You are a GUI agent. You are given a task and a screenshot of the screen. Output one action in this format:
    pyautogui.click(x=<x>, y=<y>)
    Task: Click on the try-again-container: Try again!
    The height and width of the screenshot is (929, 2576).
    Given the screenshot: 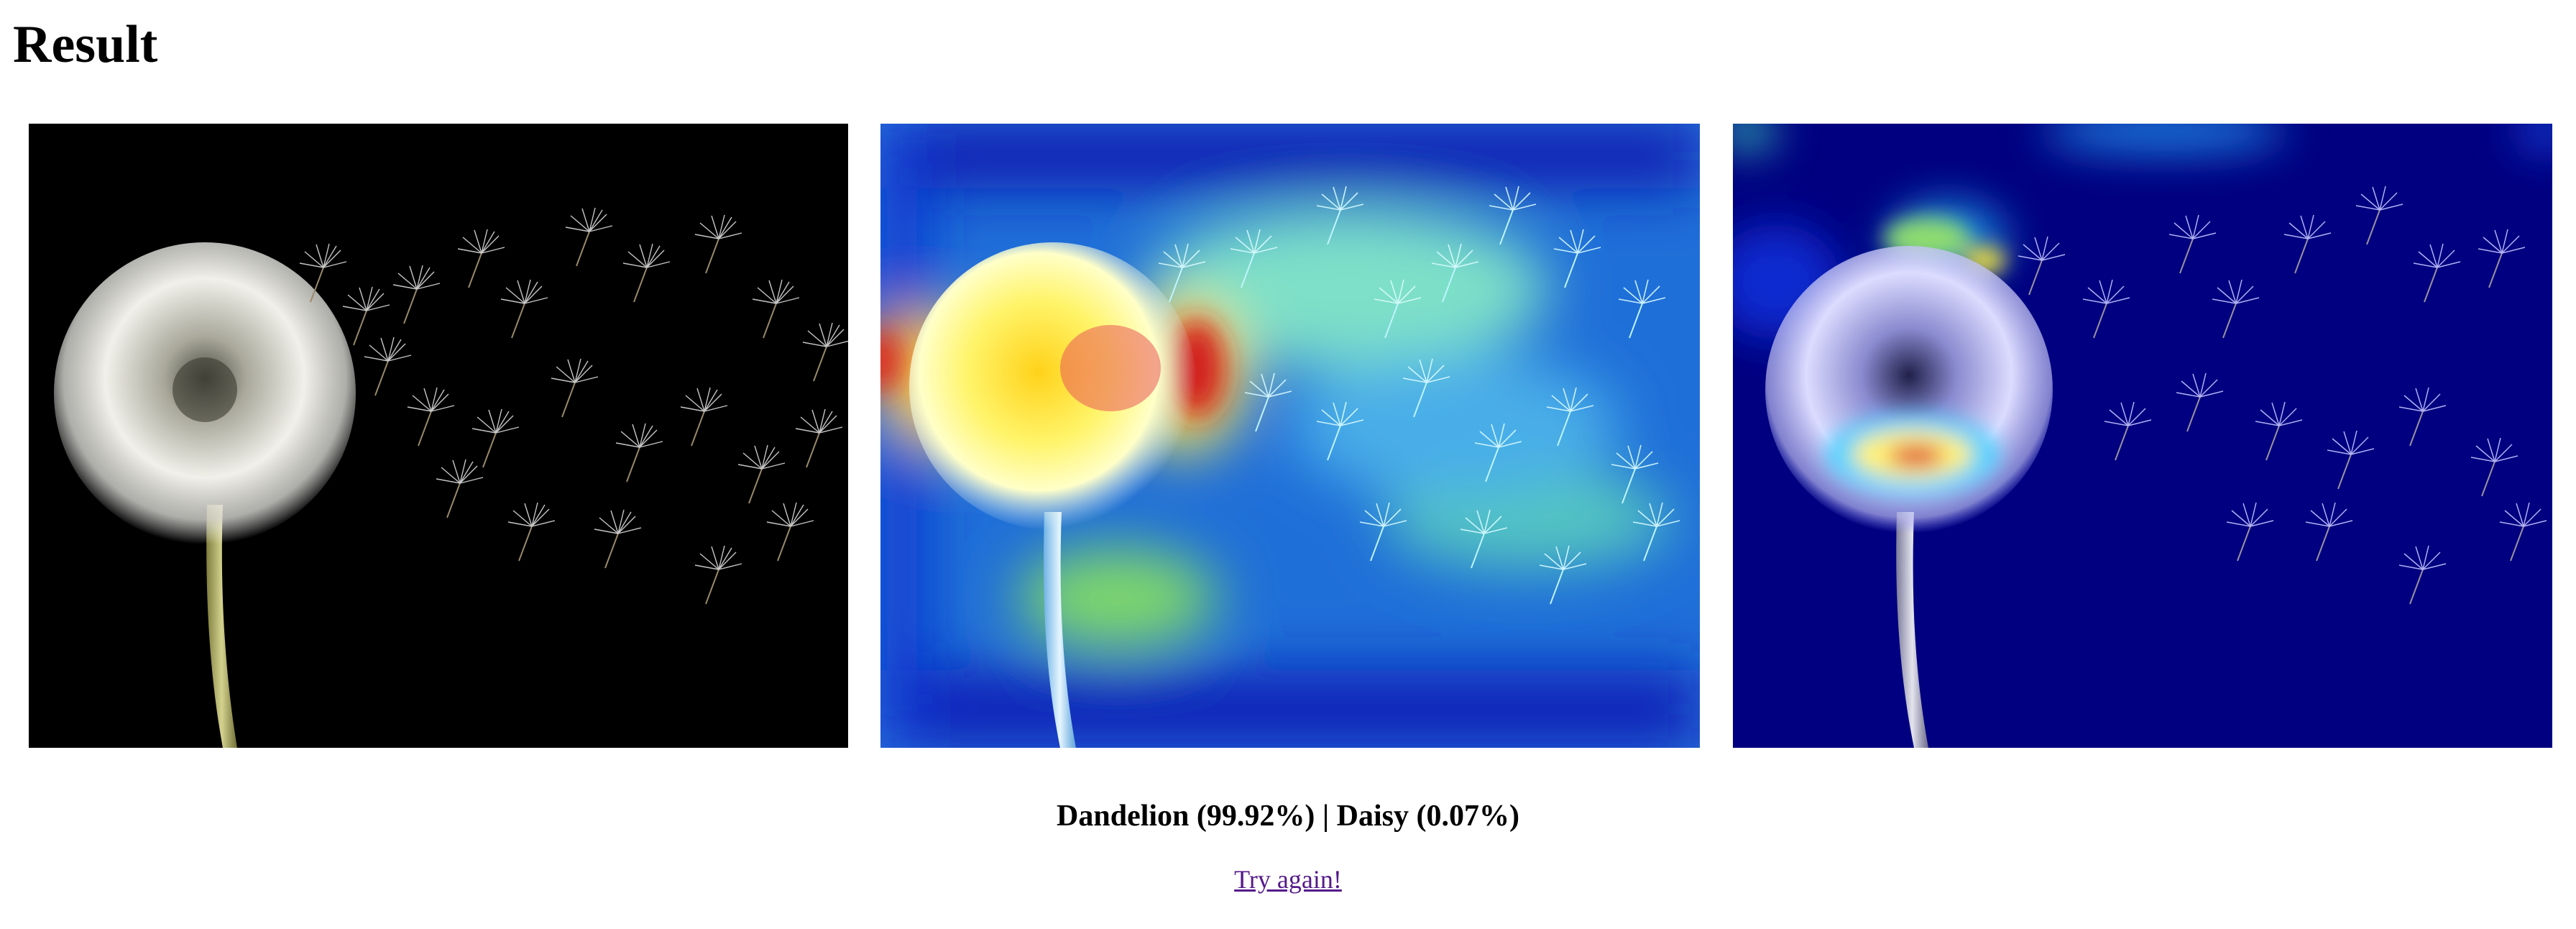 What is the action you would take?
    pyautogui.click(x=1288, y=879)
    